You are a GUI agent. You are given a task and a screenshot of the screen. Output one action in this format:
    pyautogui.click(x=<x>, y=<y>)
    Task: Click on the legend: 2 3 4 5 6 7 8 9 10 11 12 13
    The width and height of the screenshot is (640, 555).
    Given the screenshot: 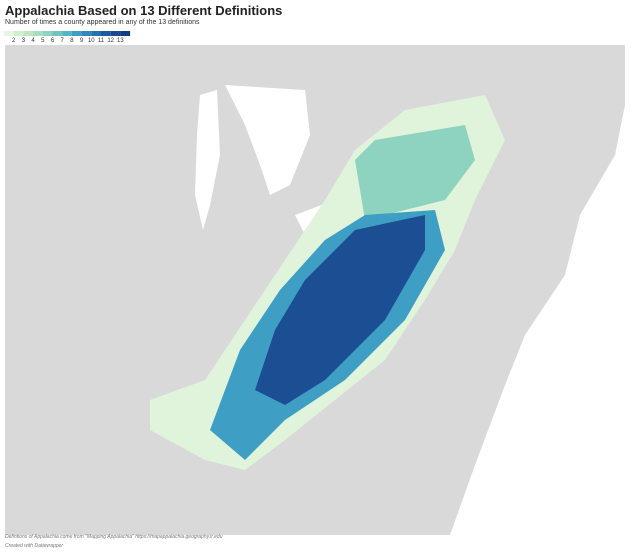 What is the action you would take?
    pyautogui.click(x=67, y=37)
    